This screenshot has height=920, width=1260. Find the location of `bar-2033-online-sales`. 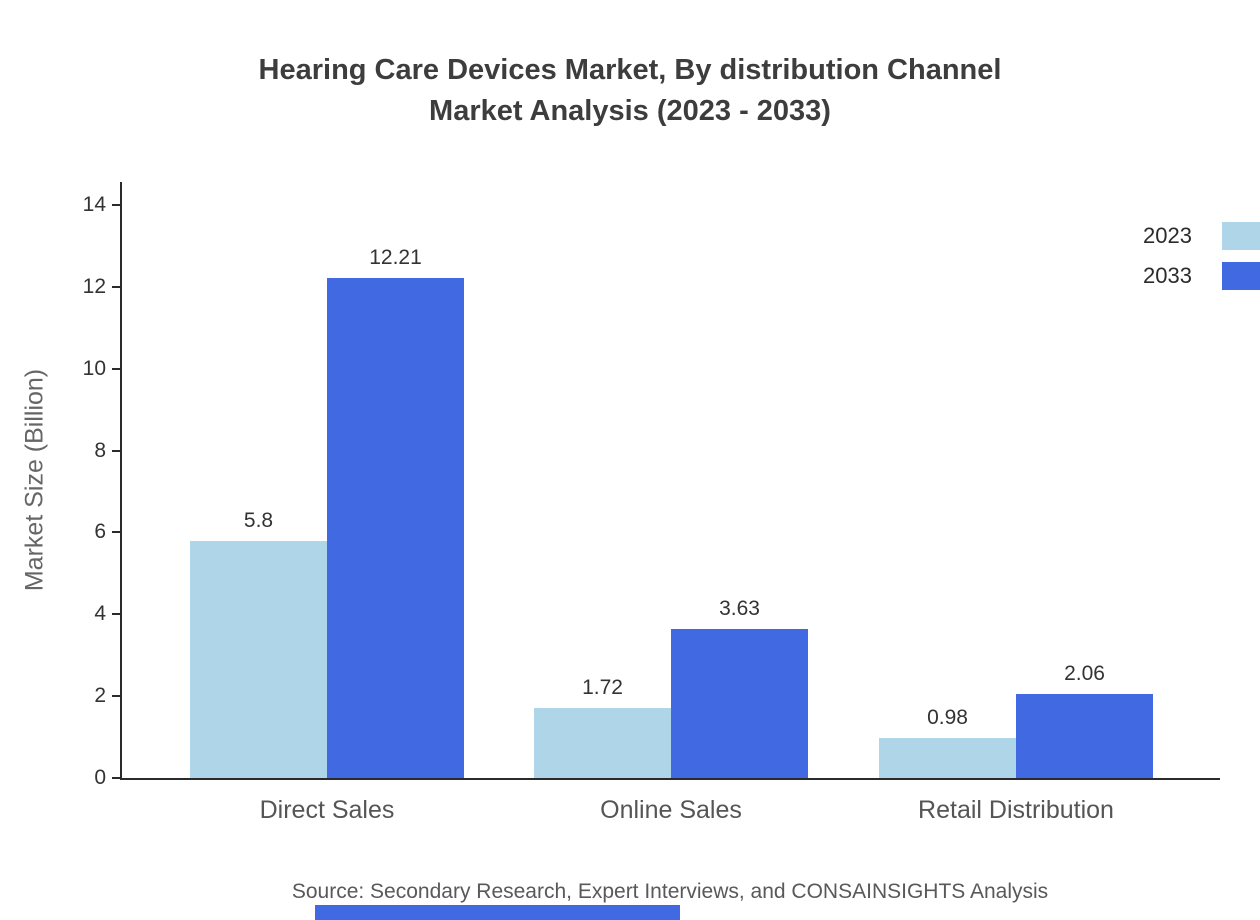

bar-2033-online-sales is located at coordinates (739, 703).